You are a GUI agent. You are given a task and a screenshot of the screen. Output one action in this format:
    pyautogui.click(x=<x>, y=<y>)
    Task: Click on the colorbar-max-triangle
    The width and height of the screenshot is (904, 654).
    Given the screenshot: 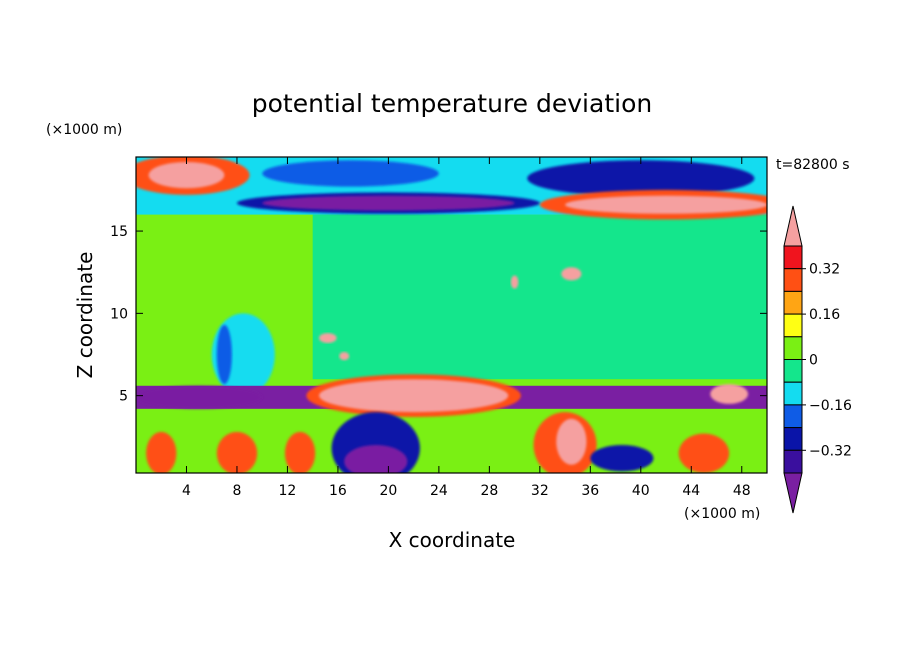 What is the action you would take?
    pyautogui.click(x=793, y=226)
    